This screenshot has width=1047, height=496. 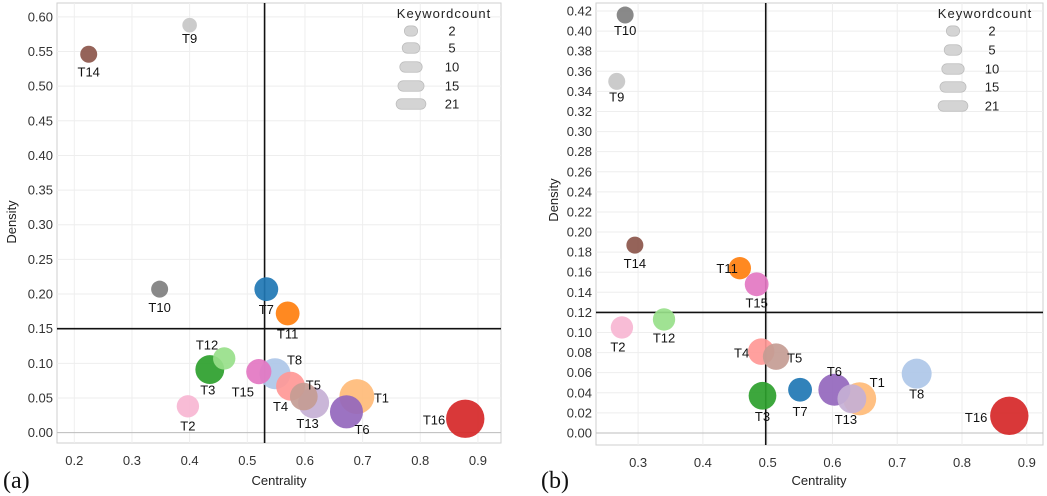 I want to click on y-tick-label: 0.38, so click(x=579, y=51).